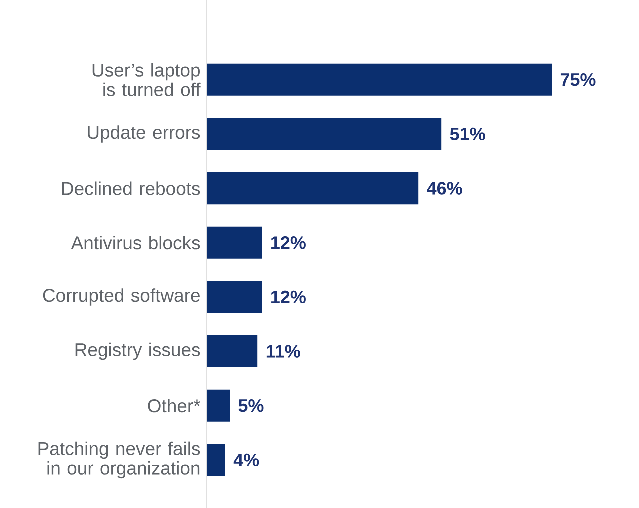  Describe the element at coordinates (578, 80) in the screenshot. I see `data-label: 75%` at that location.